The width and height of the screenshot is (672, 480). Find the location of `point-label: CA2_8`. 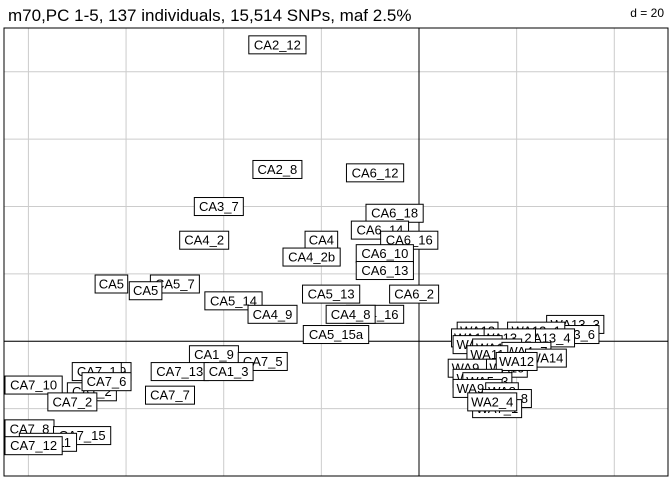

point-label: CA2_8 is located at coordinates (277, 169).